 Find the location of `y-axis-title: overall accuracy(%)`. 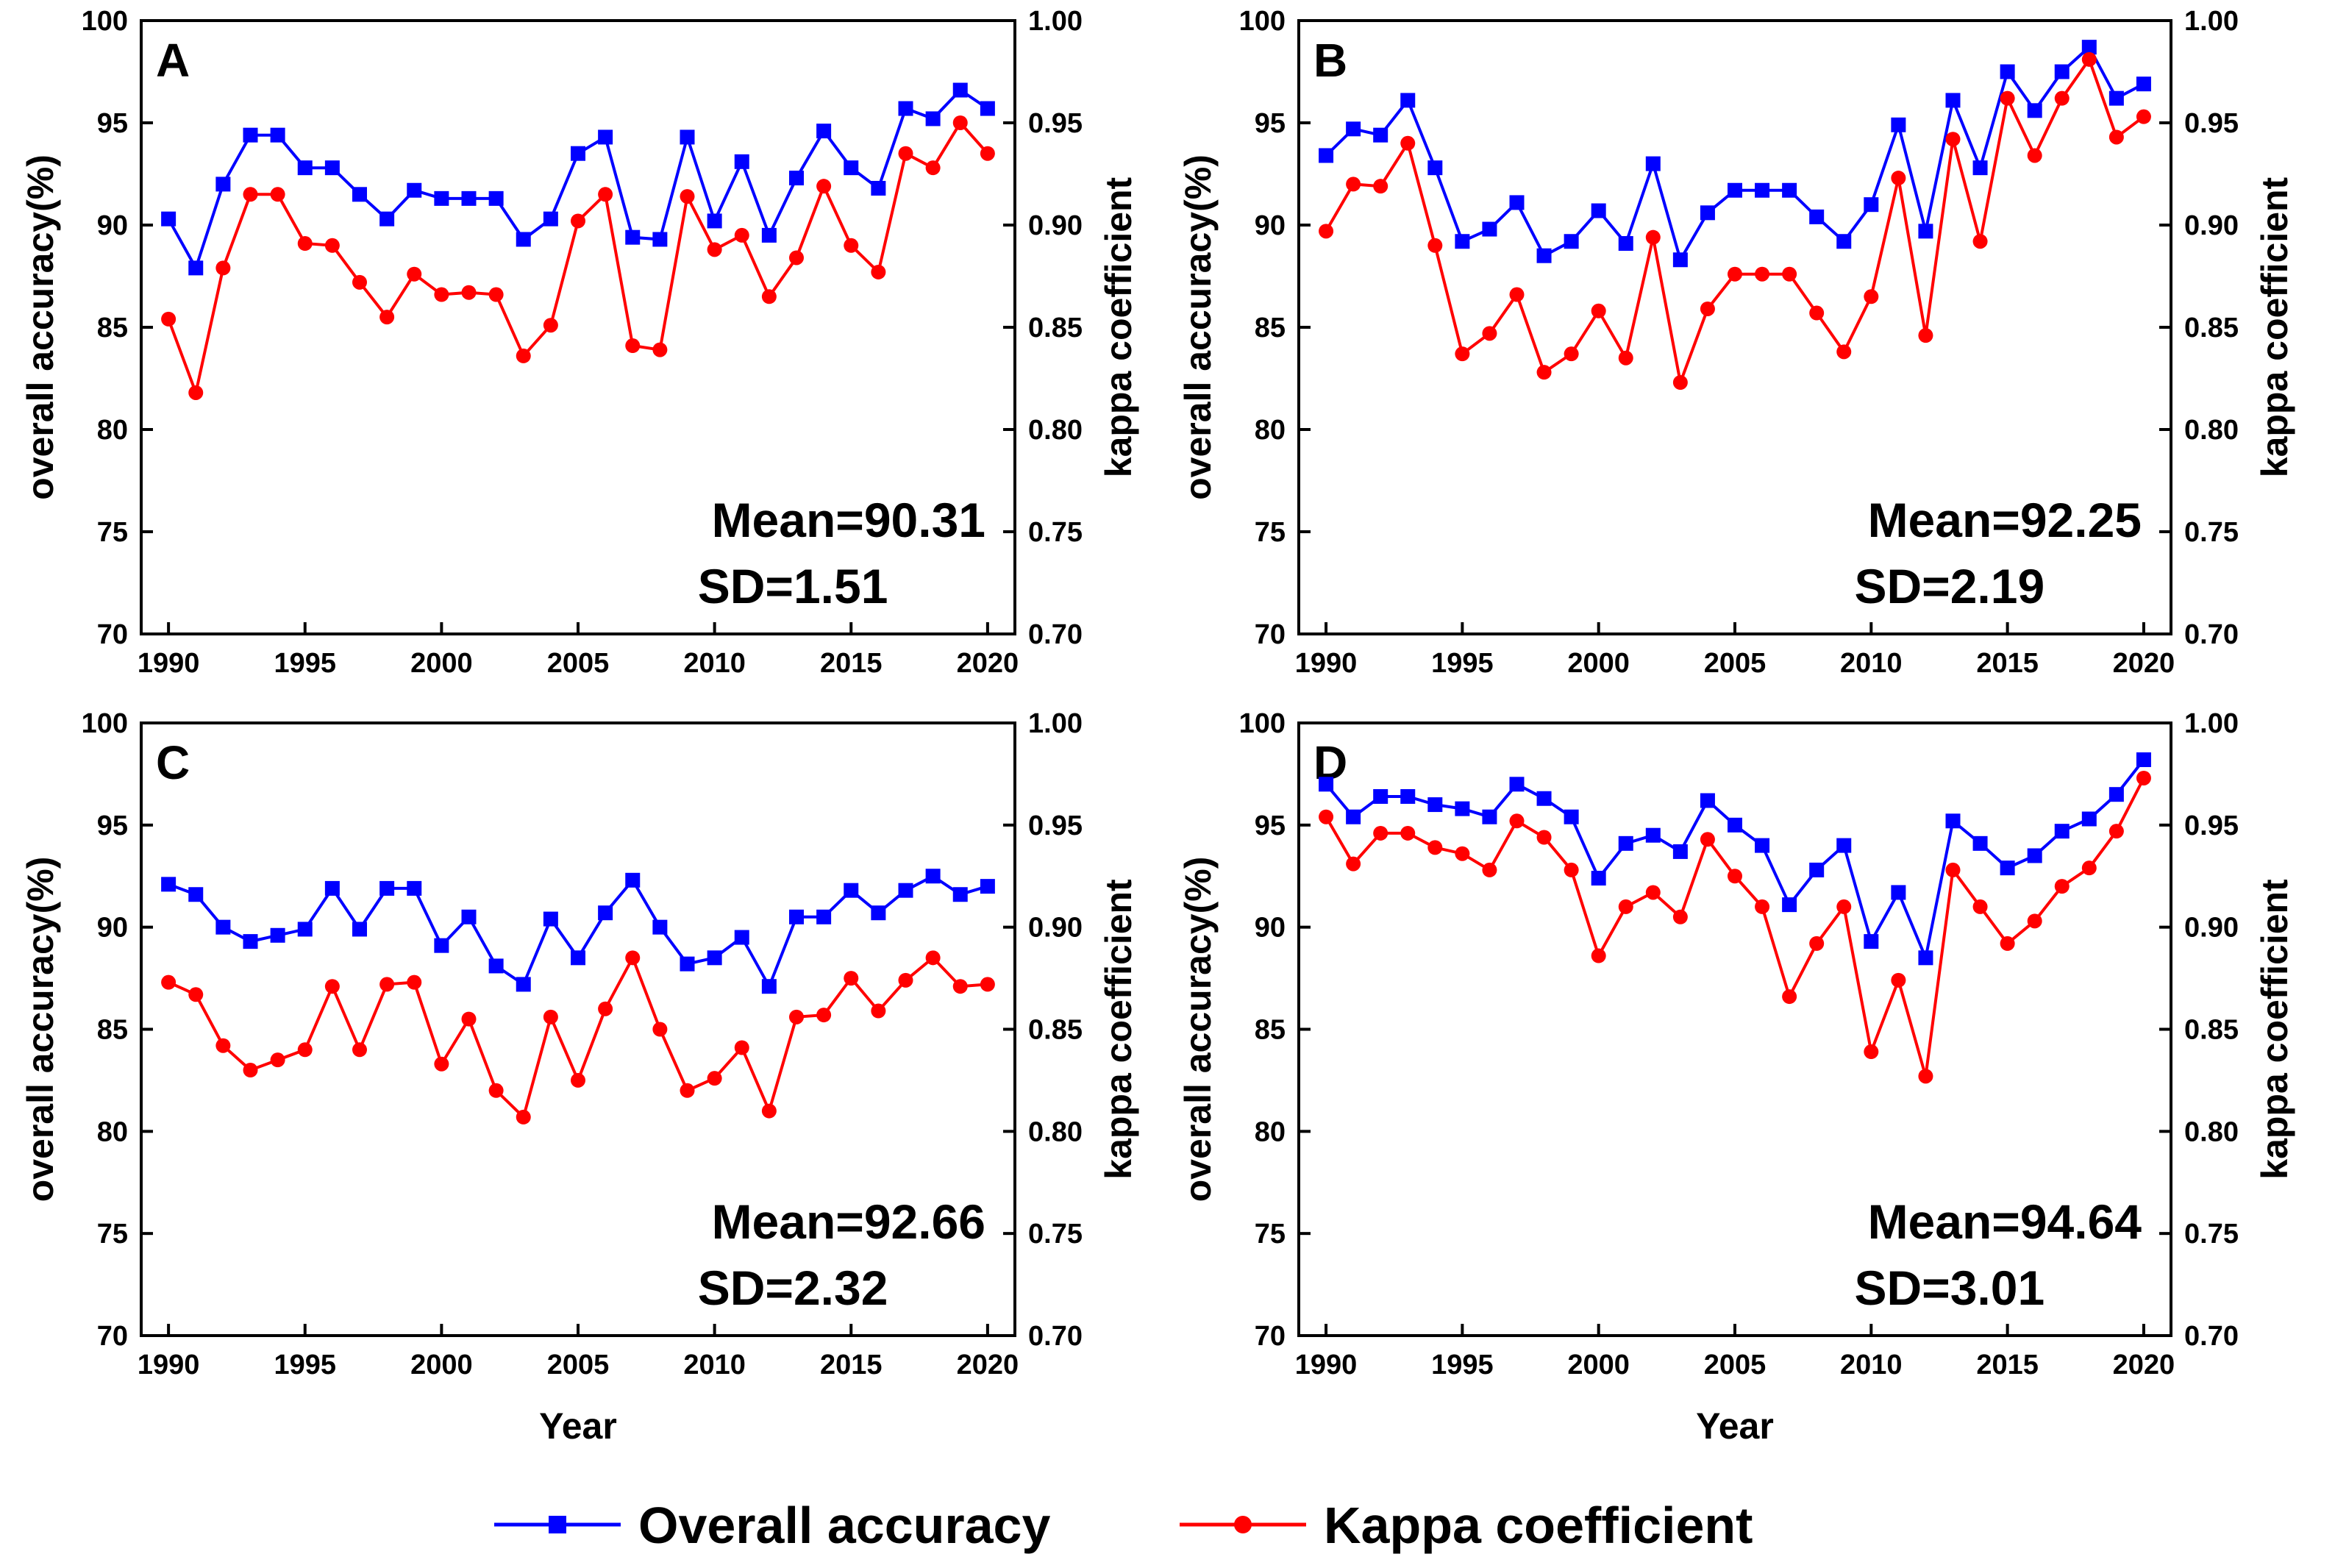

y-axis-title: overall accuracy(%) is located at coordinates (41, 327).